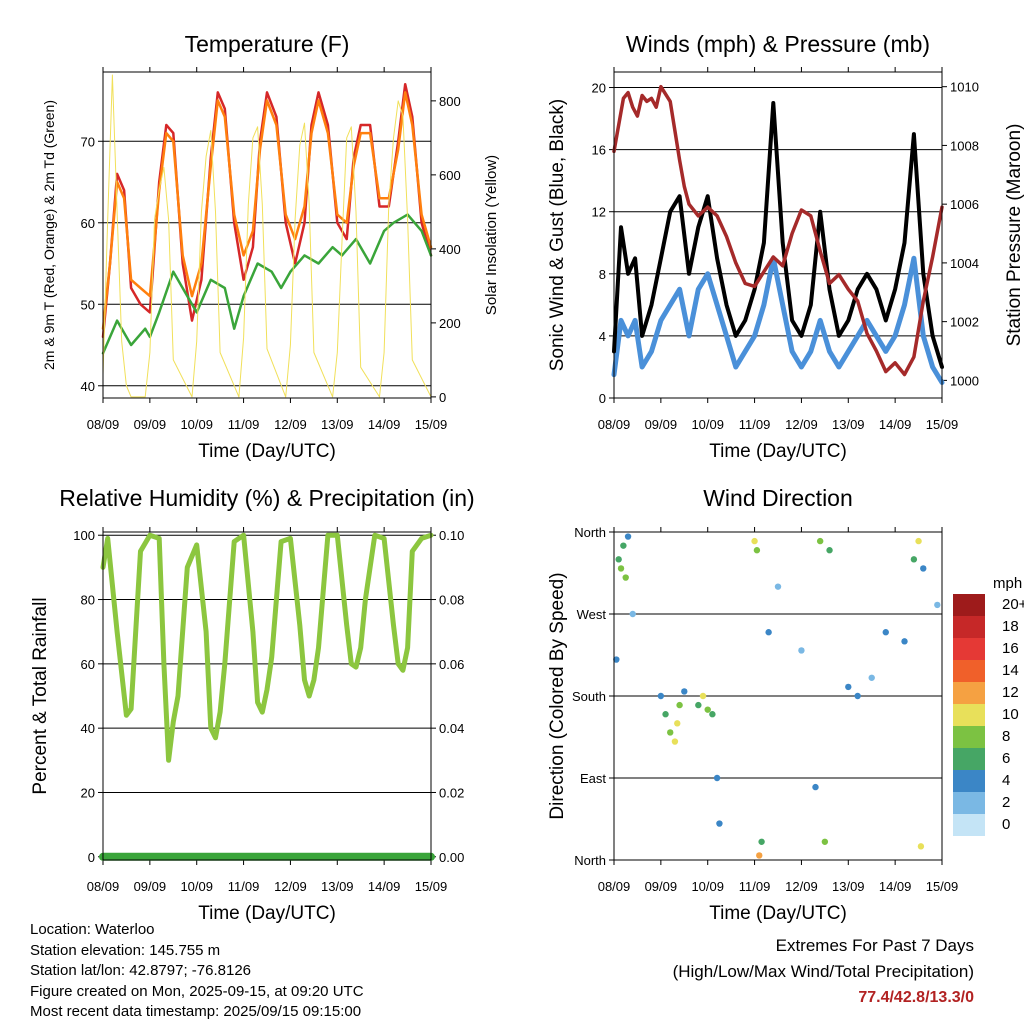 The image size is (1024, 1024). Describe the element at coordinates (141, 970) in the screenshot. I see `latlon-text: Station lat/lon: 42.8797; -76.8126` at that location.